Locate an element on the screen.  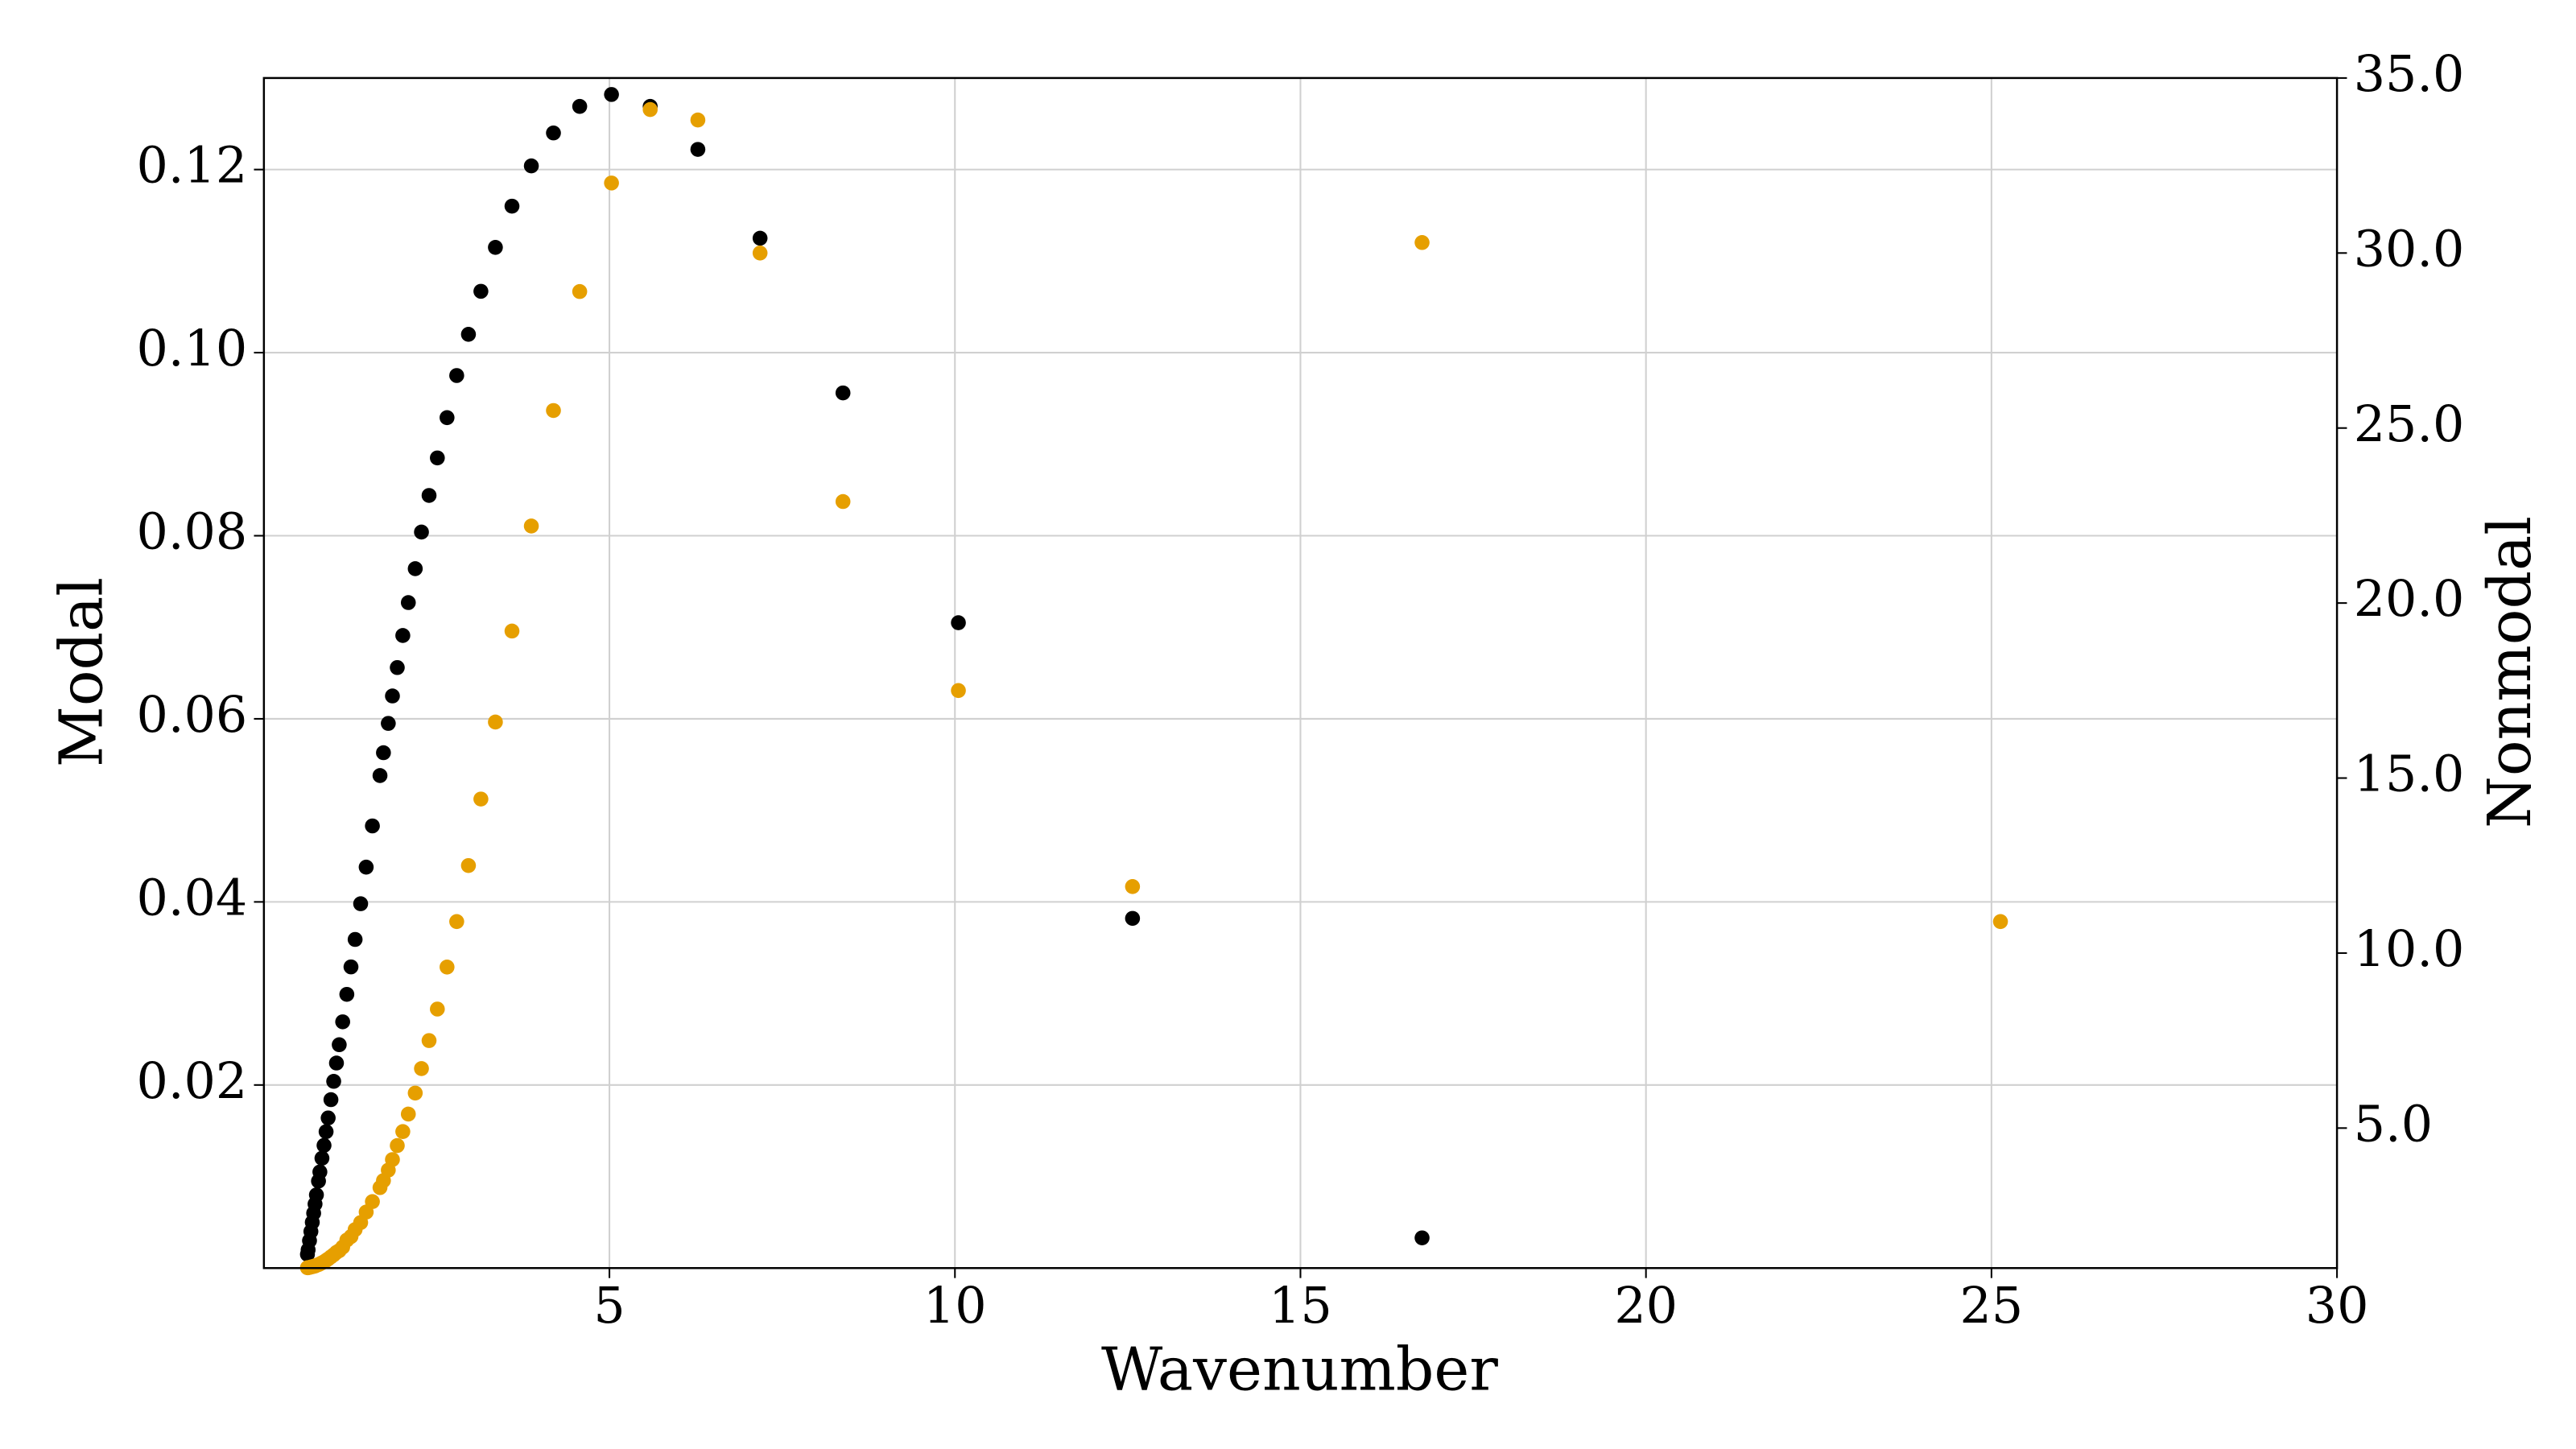
x-tick-label: 5 is located at coordinates (609, 1306).